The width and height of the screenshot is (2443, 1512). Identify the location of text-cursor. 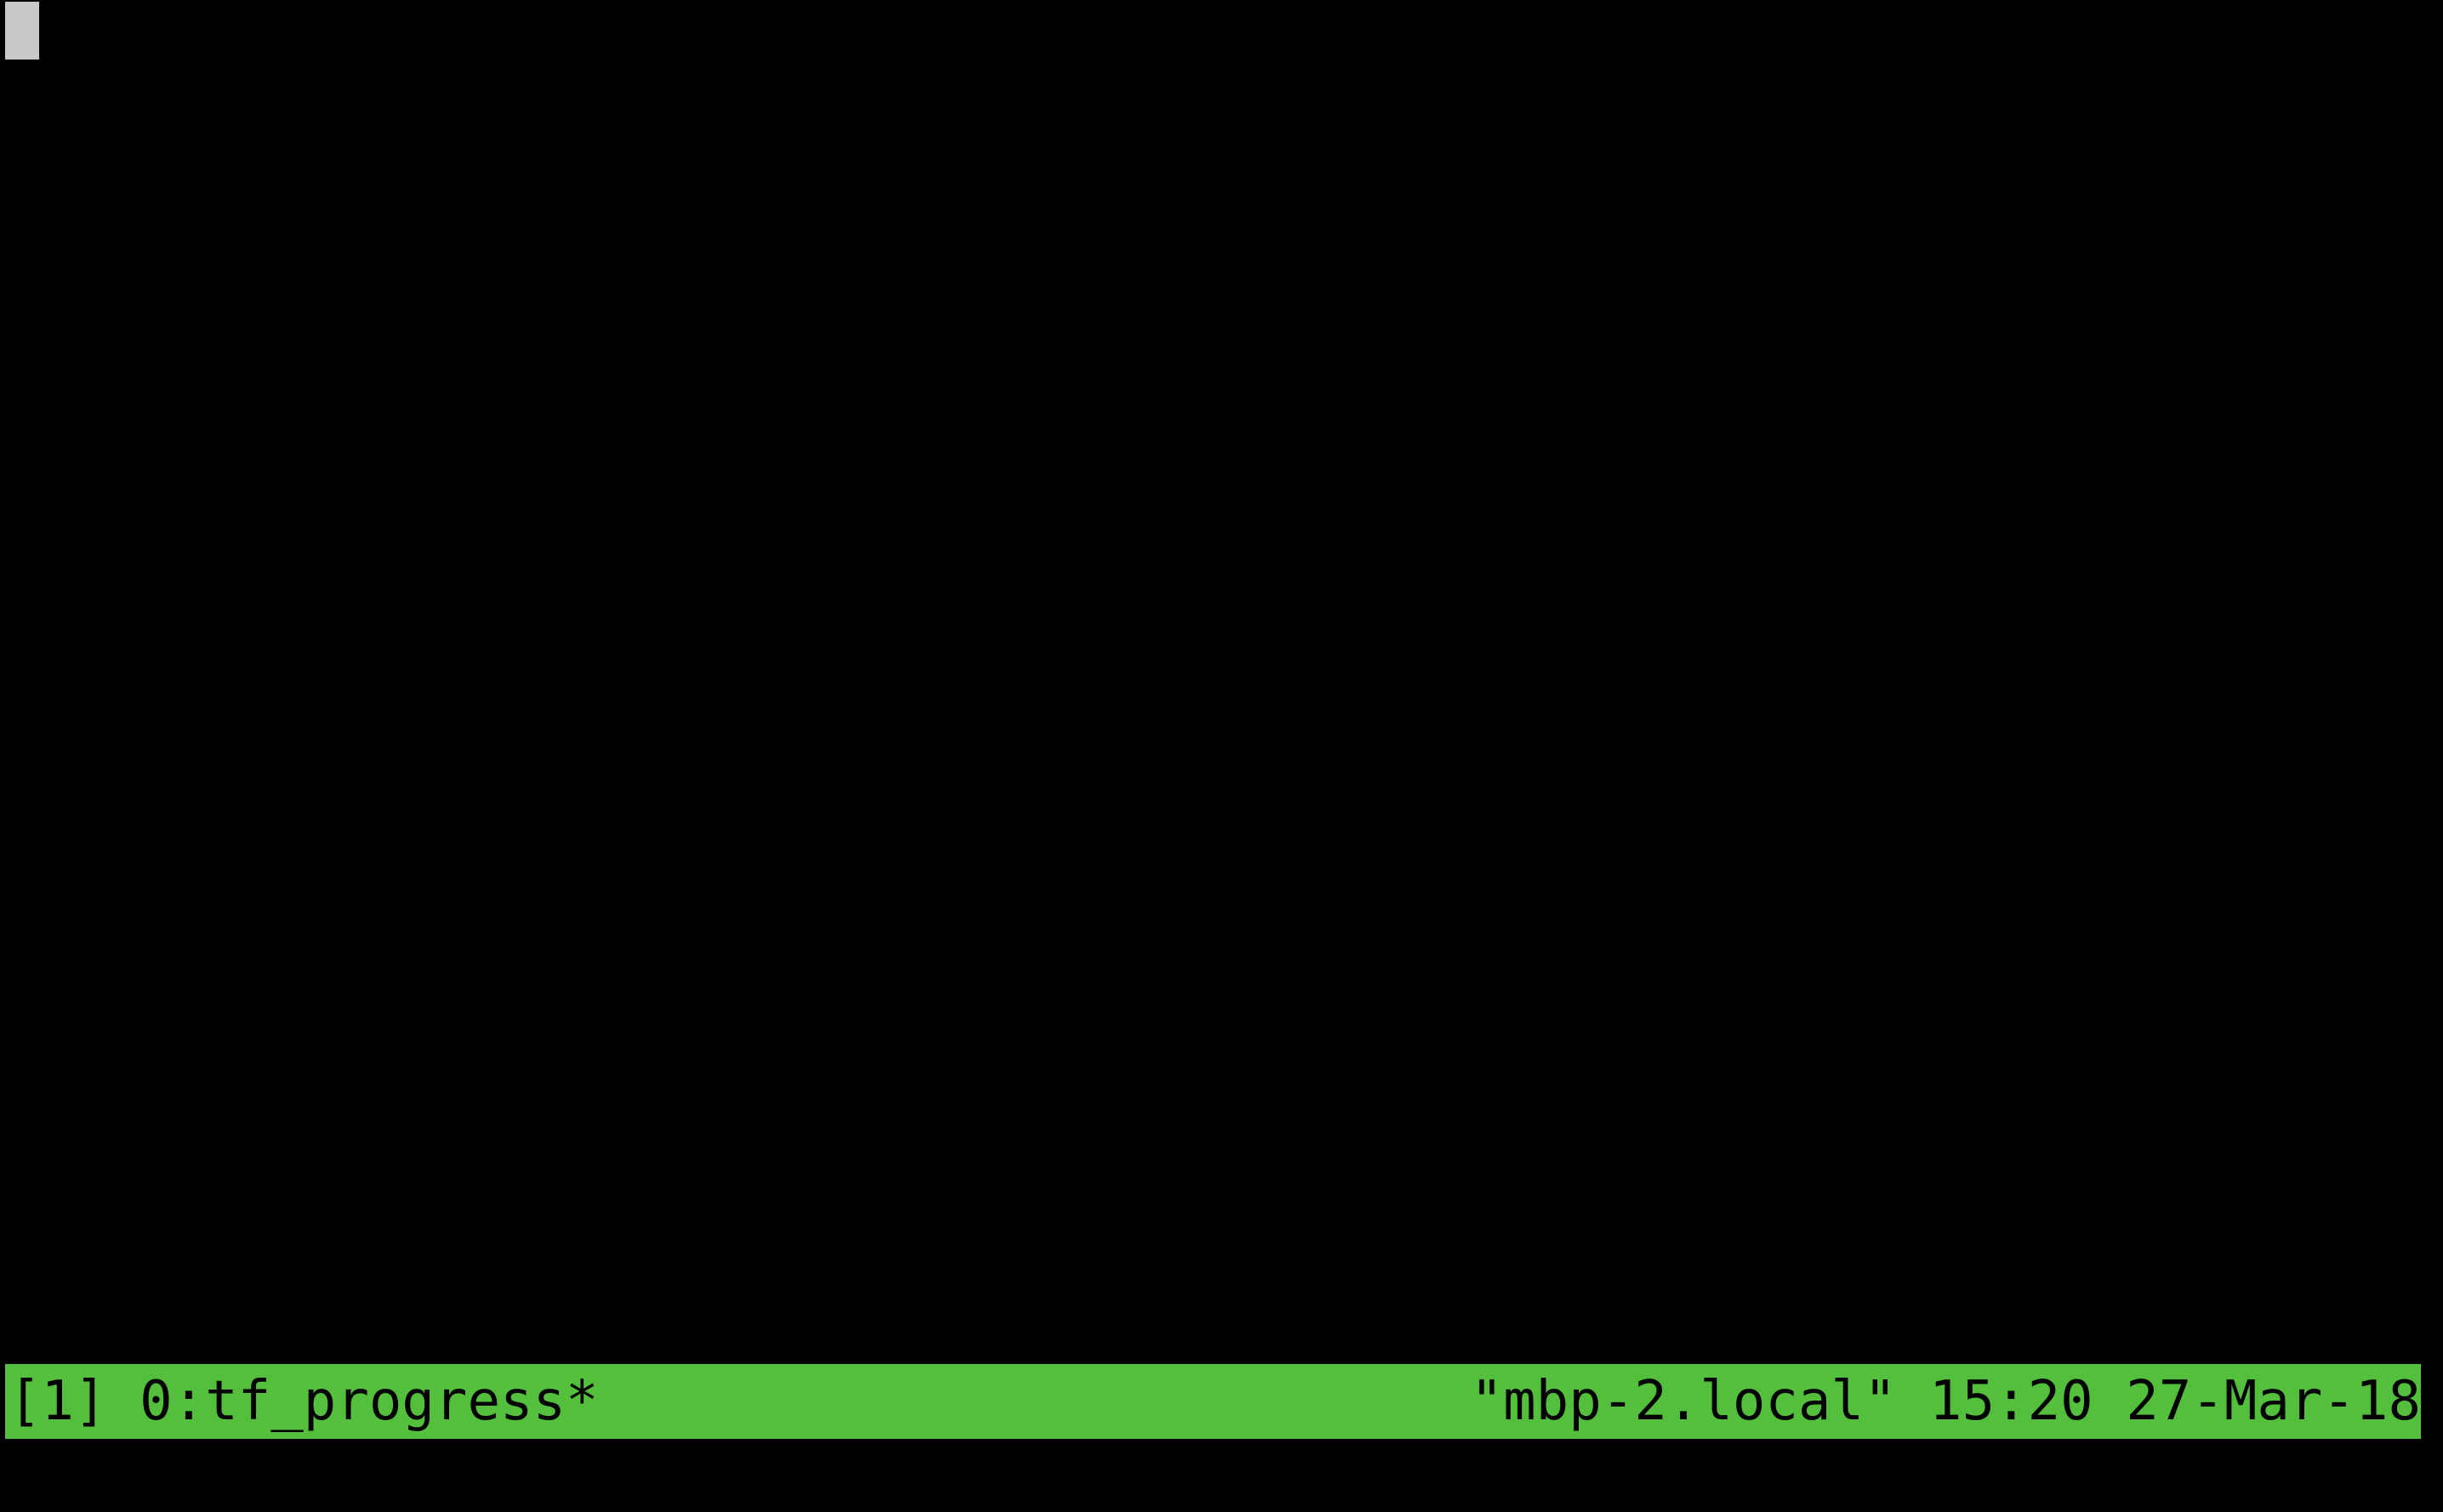
(22, 31).